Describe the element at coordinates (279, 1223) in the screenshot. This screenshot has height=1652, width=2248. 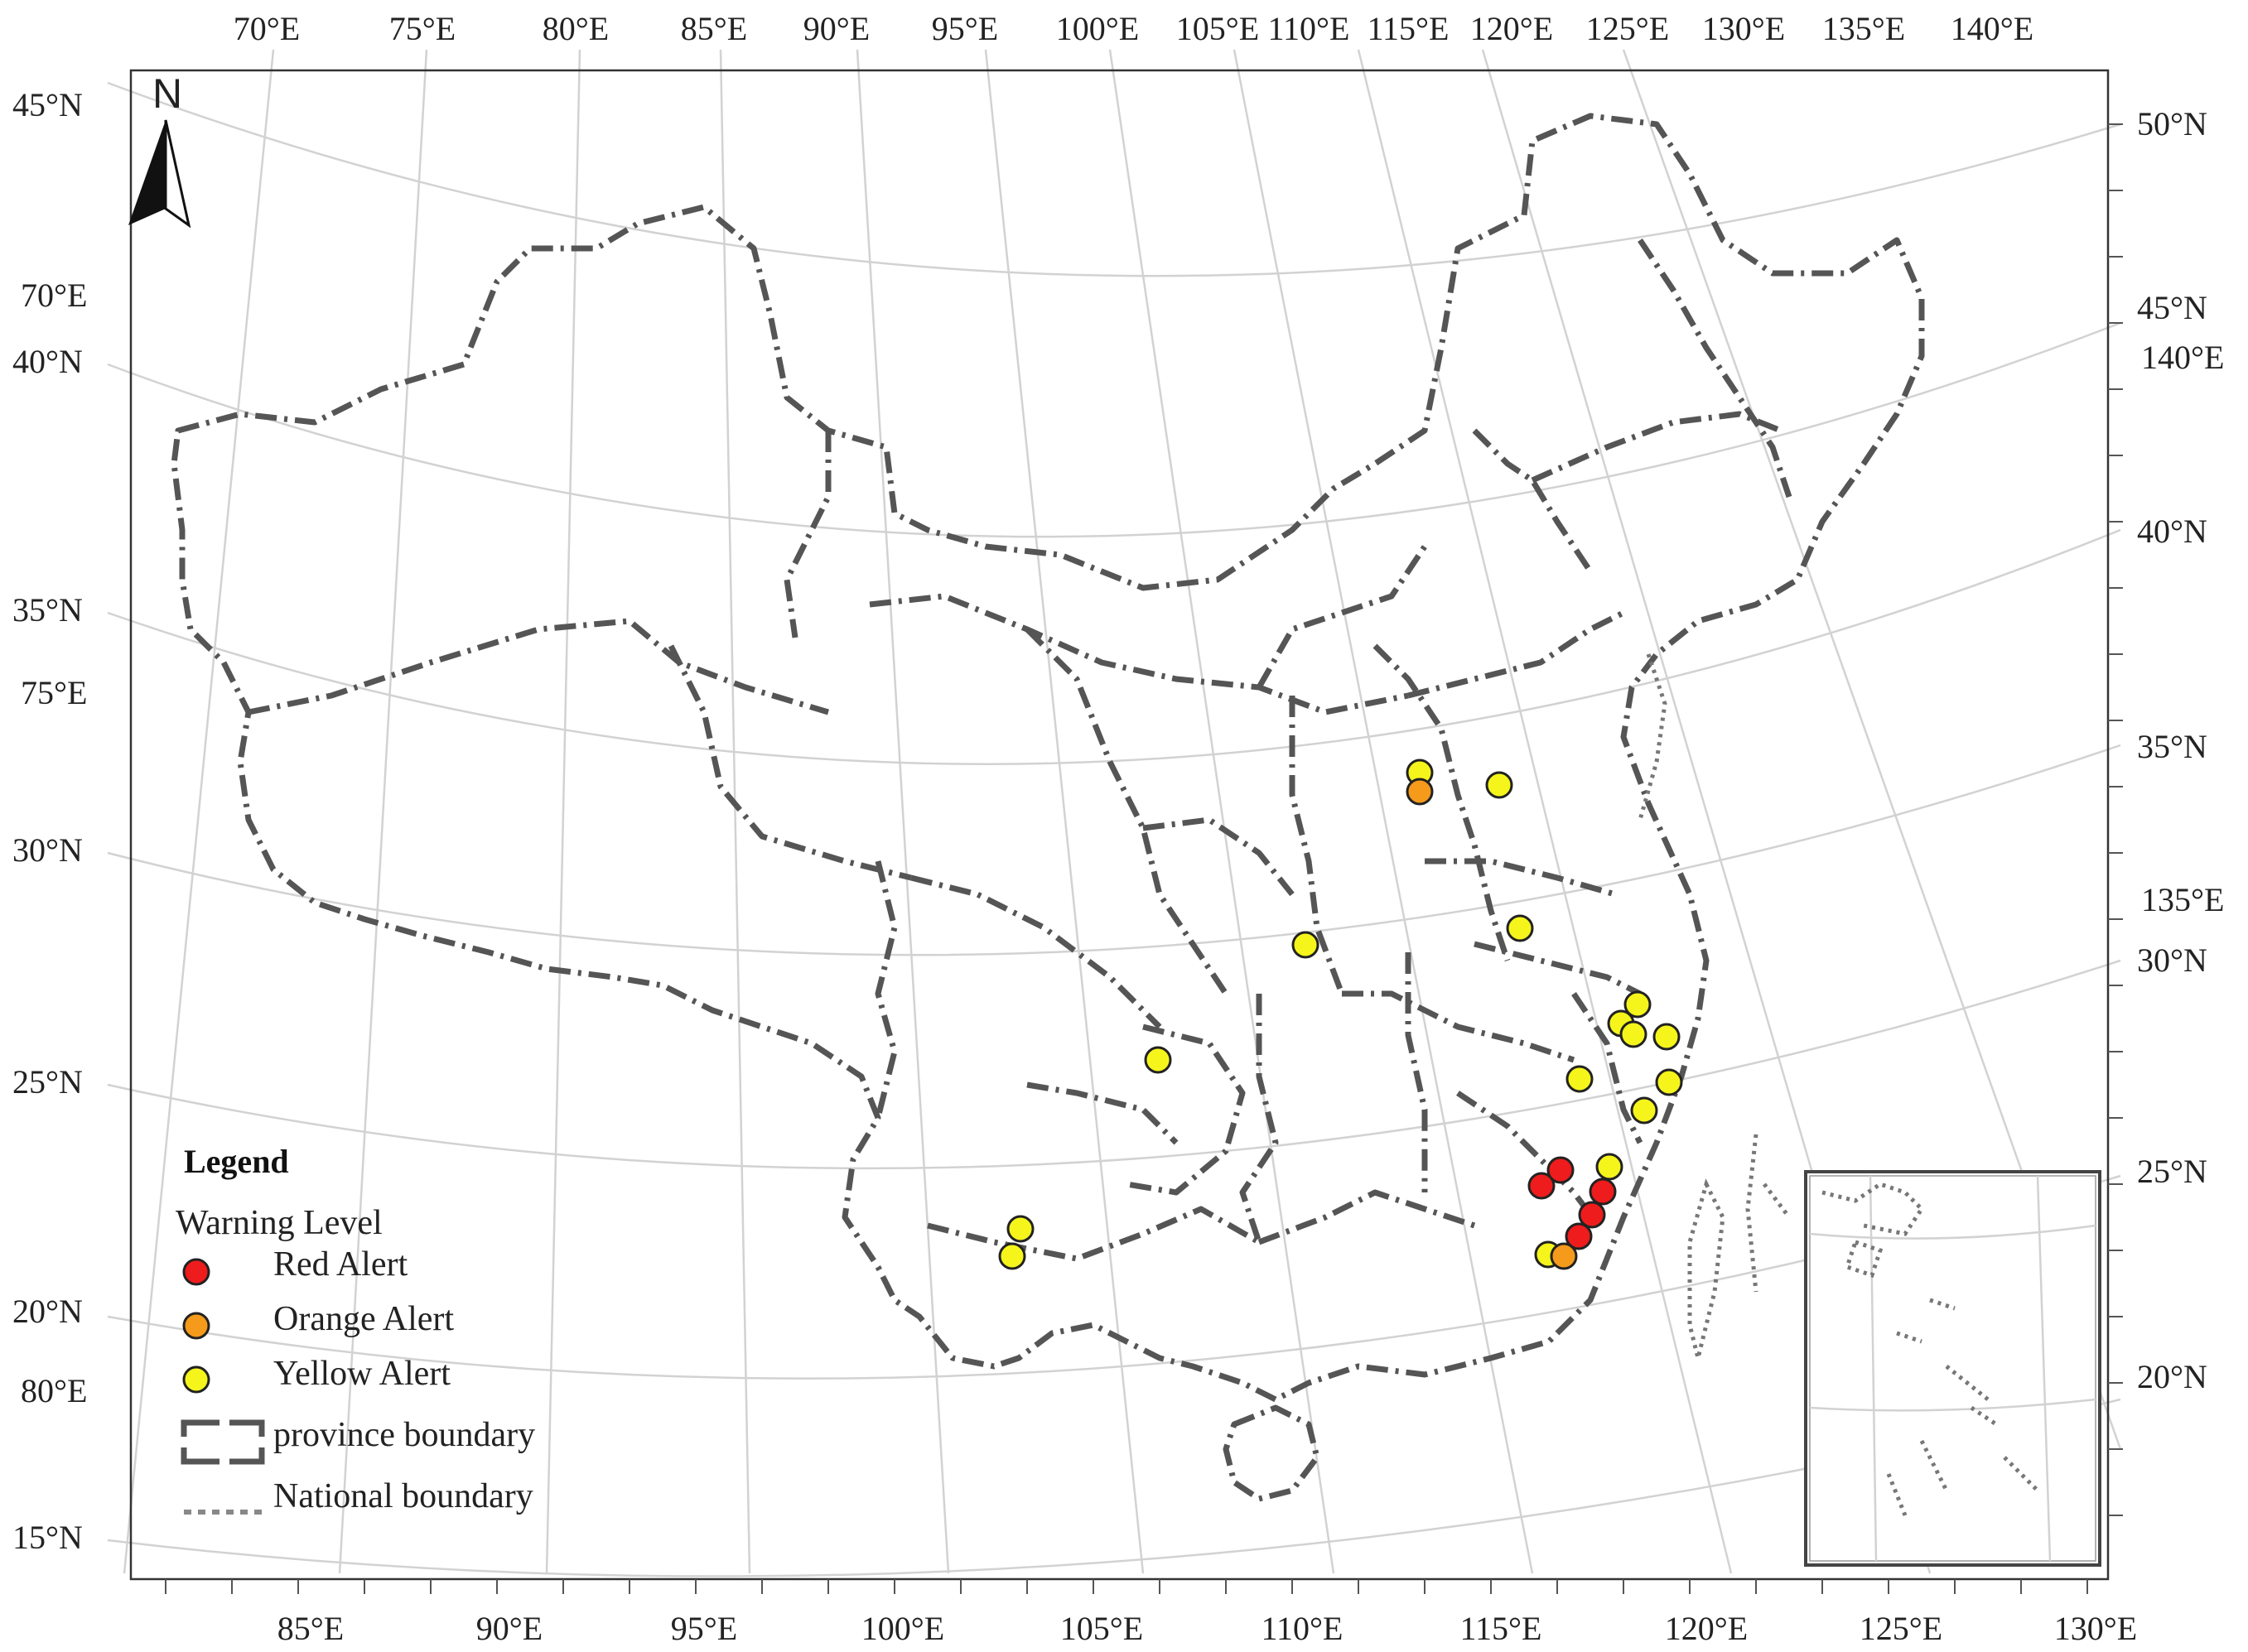
I see `legend-subtitle: Warning Level` at that location.